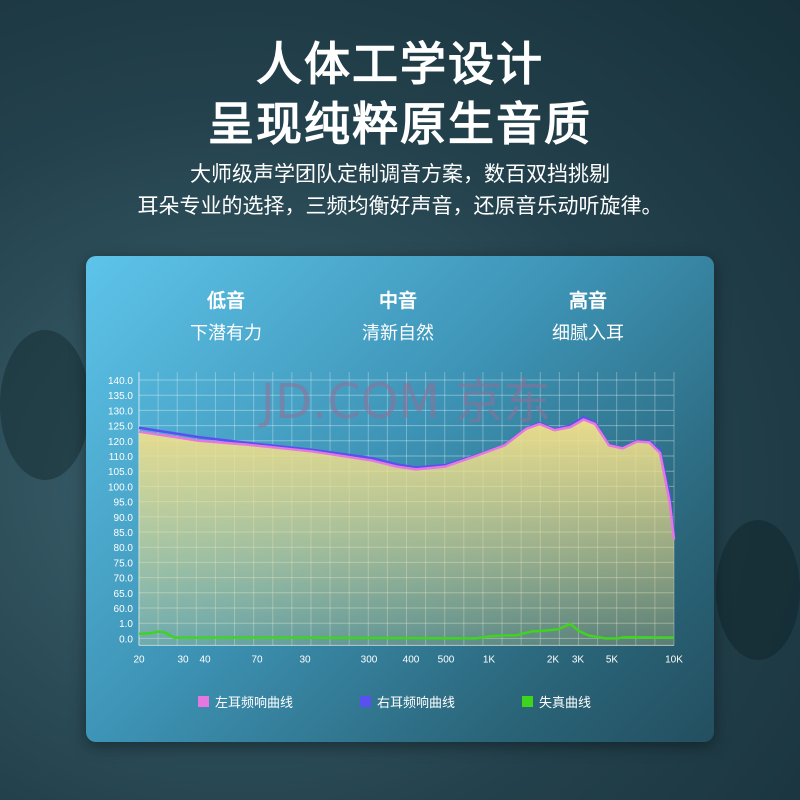 The image size is (800, 800). Describe the element at coordinates (674, 659) in the screenshot. I see `x-tick-label: 10K` at that location.